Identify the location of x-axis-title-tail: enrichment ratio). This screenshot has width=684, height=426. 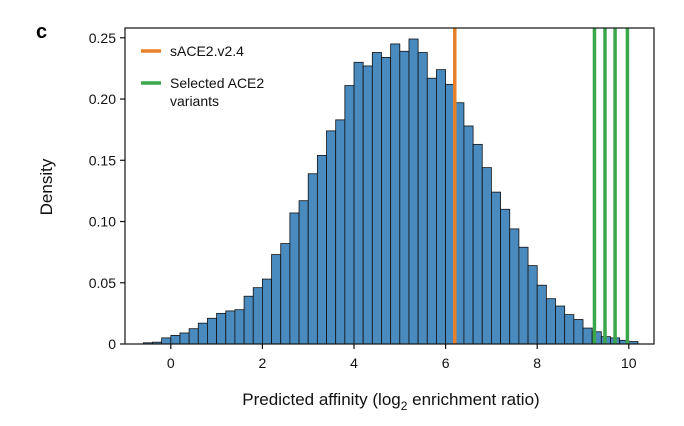
(473, 399).